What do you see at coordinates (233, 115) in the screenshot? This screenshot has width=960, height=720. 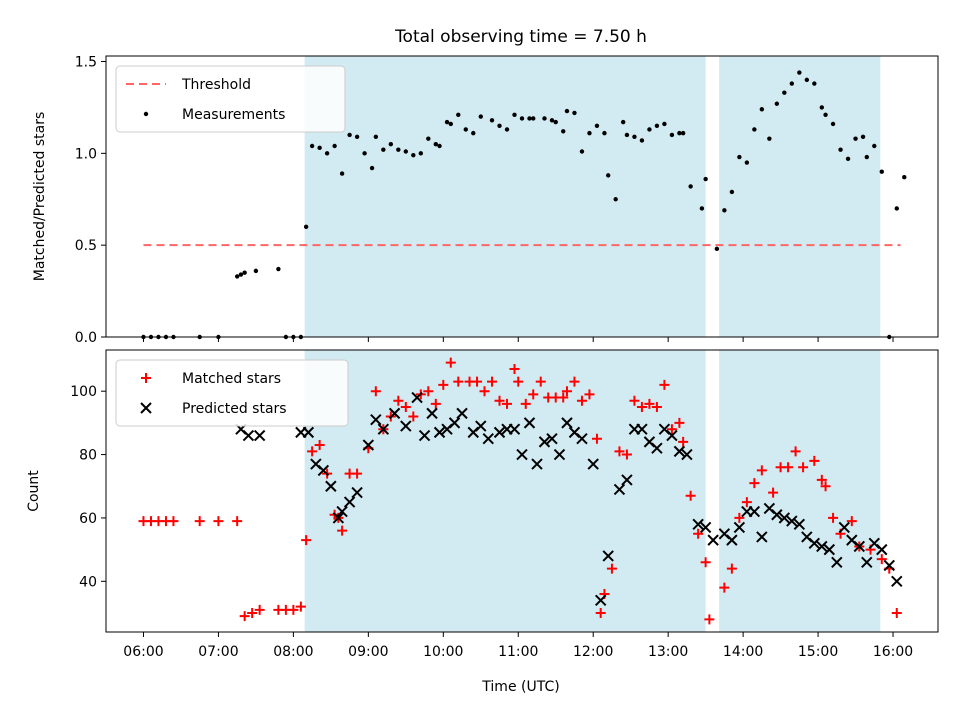 I see `legend-label: Measurements` at bounding box center [233, 115].